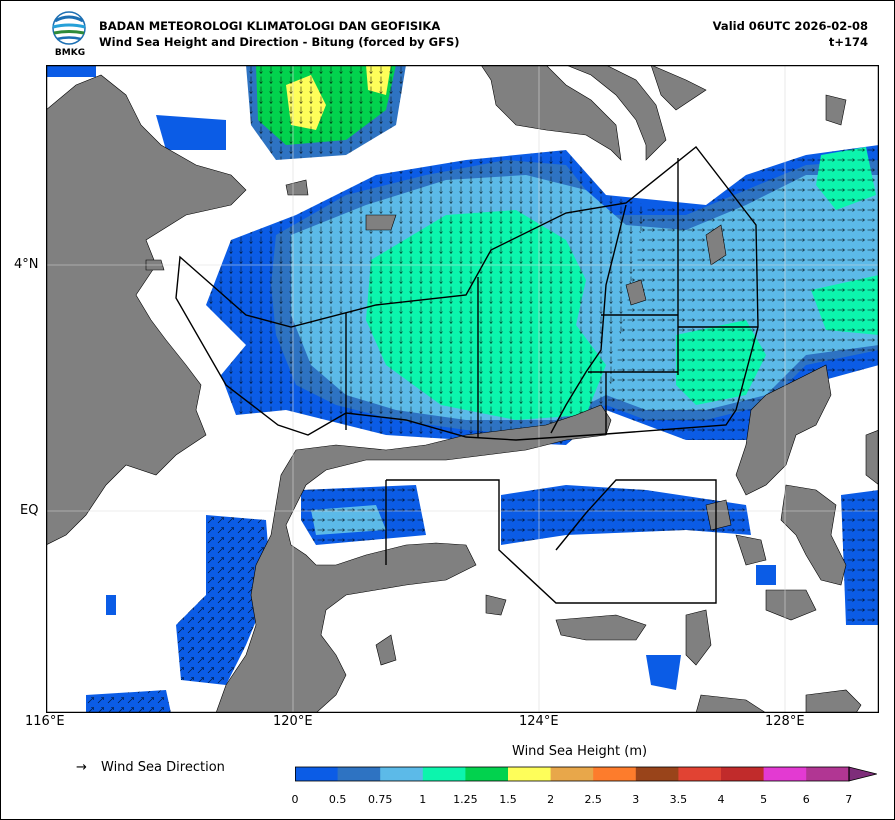 This screenshot has height=820, width=895. What do you see at coordinates (26, 264) in the screenshot?
I see `y-tick-4n: 4°N` at bounding box center [26, 264].